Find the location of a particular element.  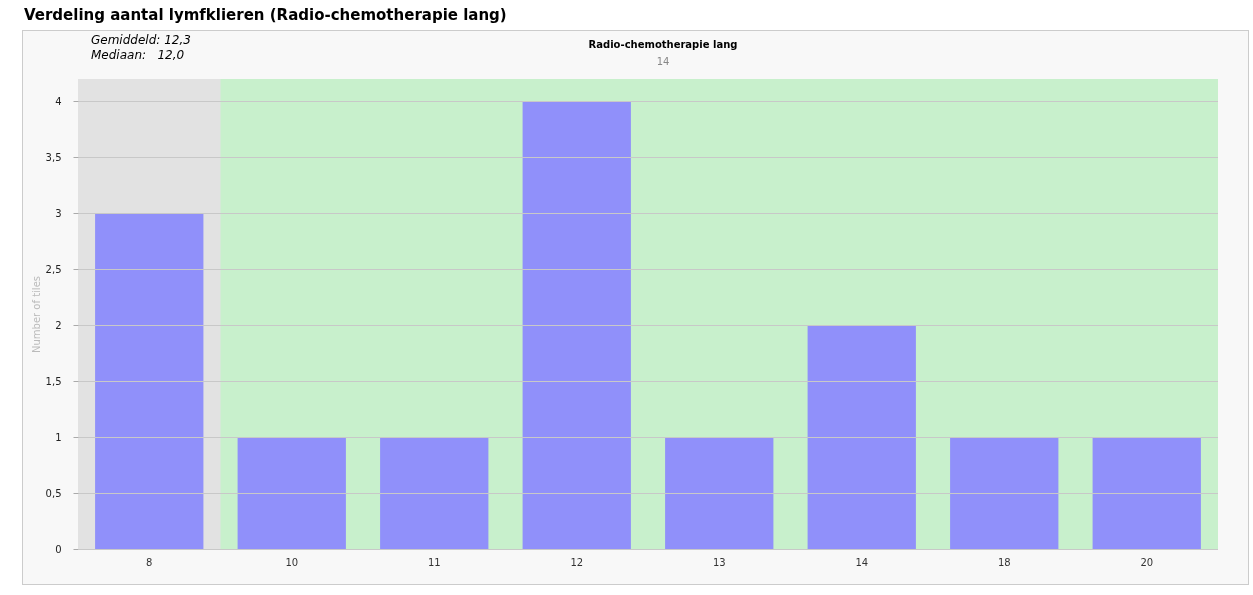

x-tick-label: 11 is located at coordinates (434, 562).